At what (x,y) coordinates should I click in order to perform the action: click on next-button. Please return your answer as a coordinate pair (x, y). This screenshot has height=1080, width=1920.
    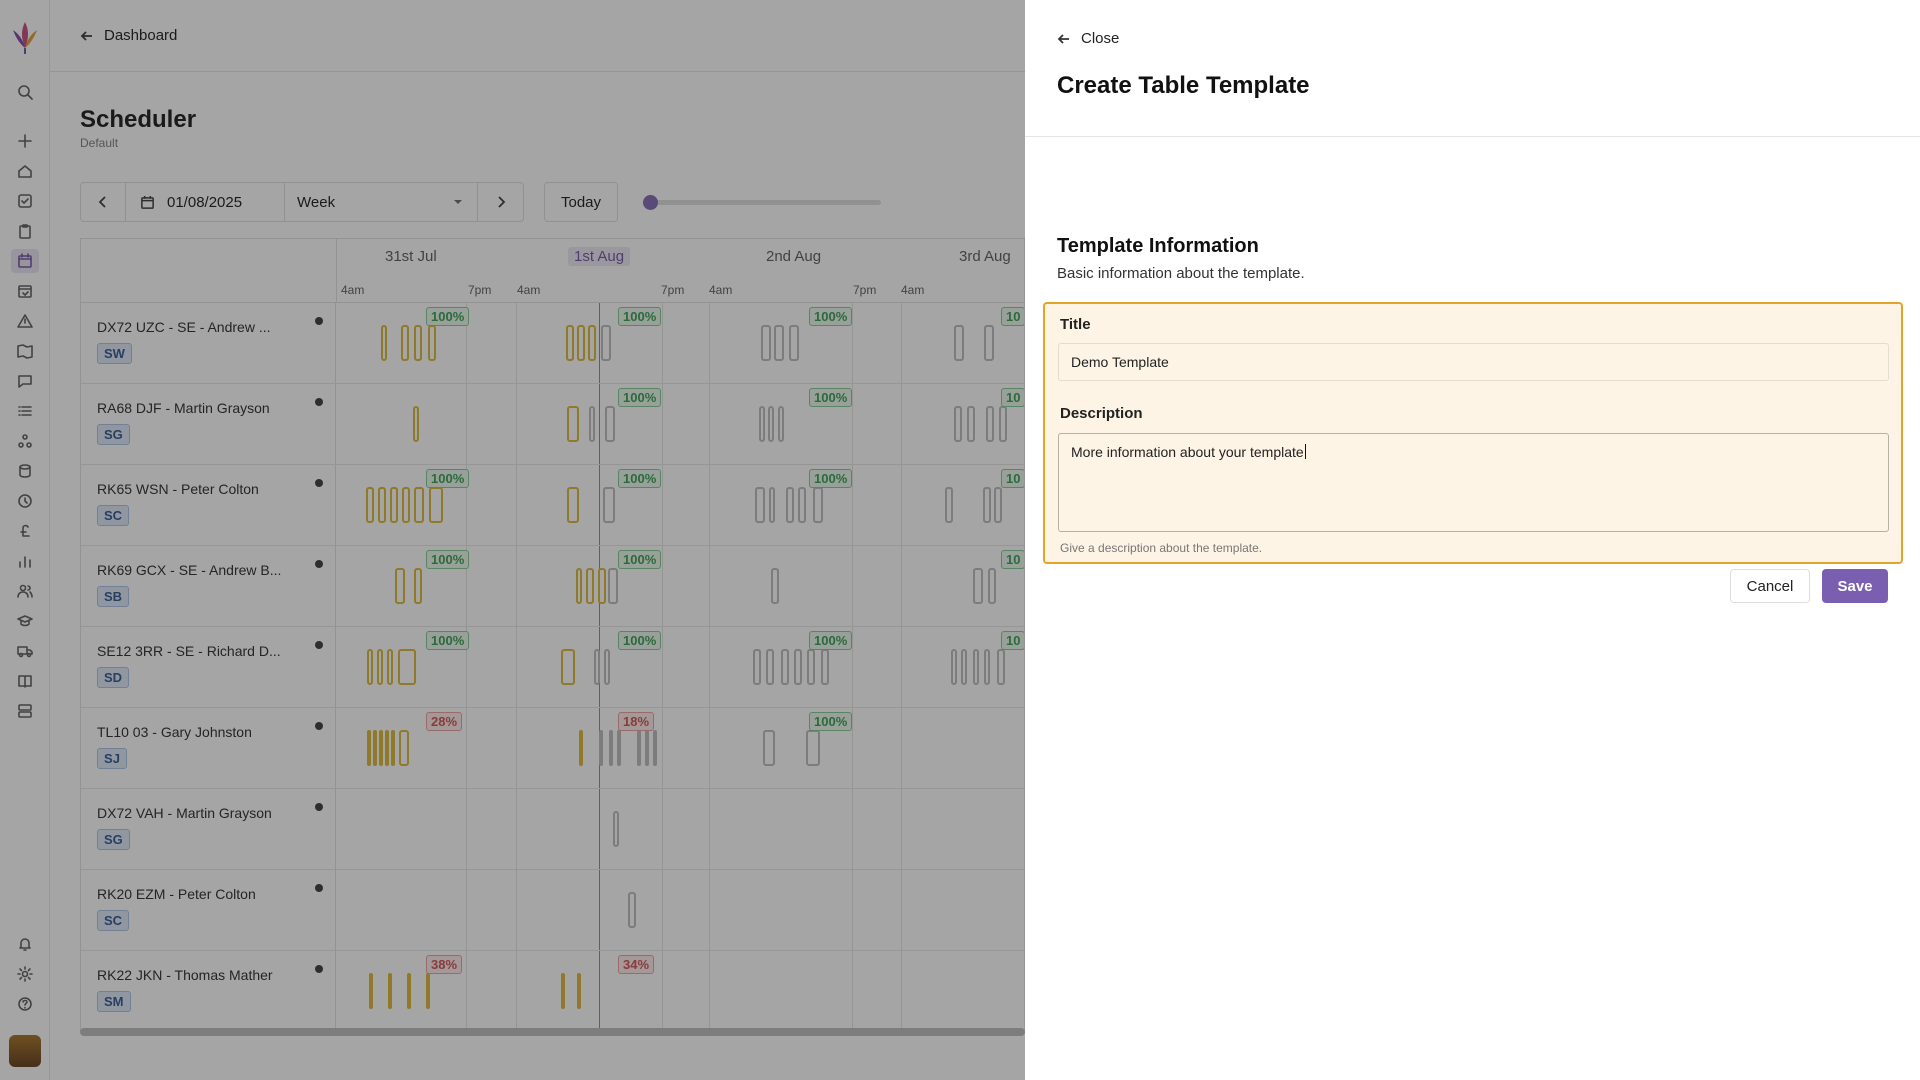
    Looking at the image, I should click on (501, 202).